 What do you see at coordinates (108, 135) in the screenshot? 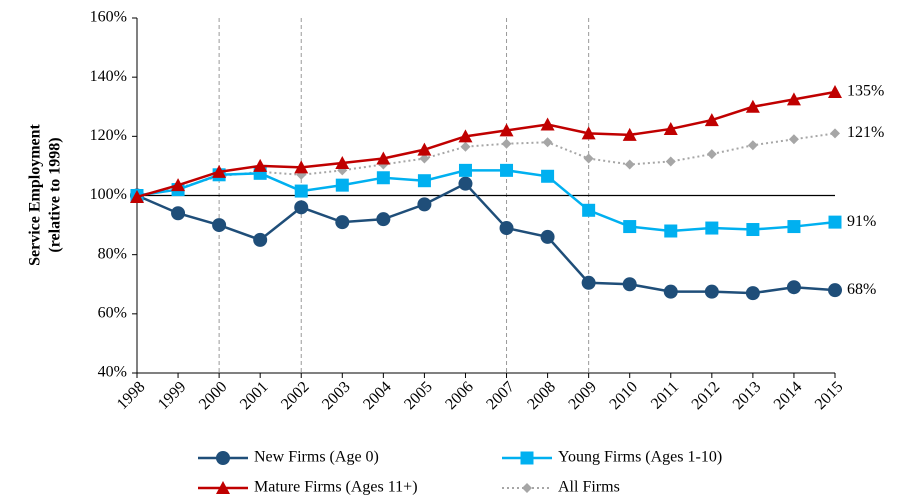
I see `y-tick-label: 120%` at bounding box center [108, 135].